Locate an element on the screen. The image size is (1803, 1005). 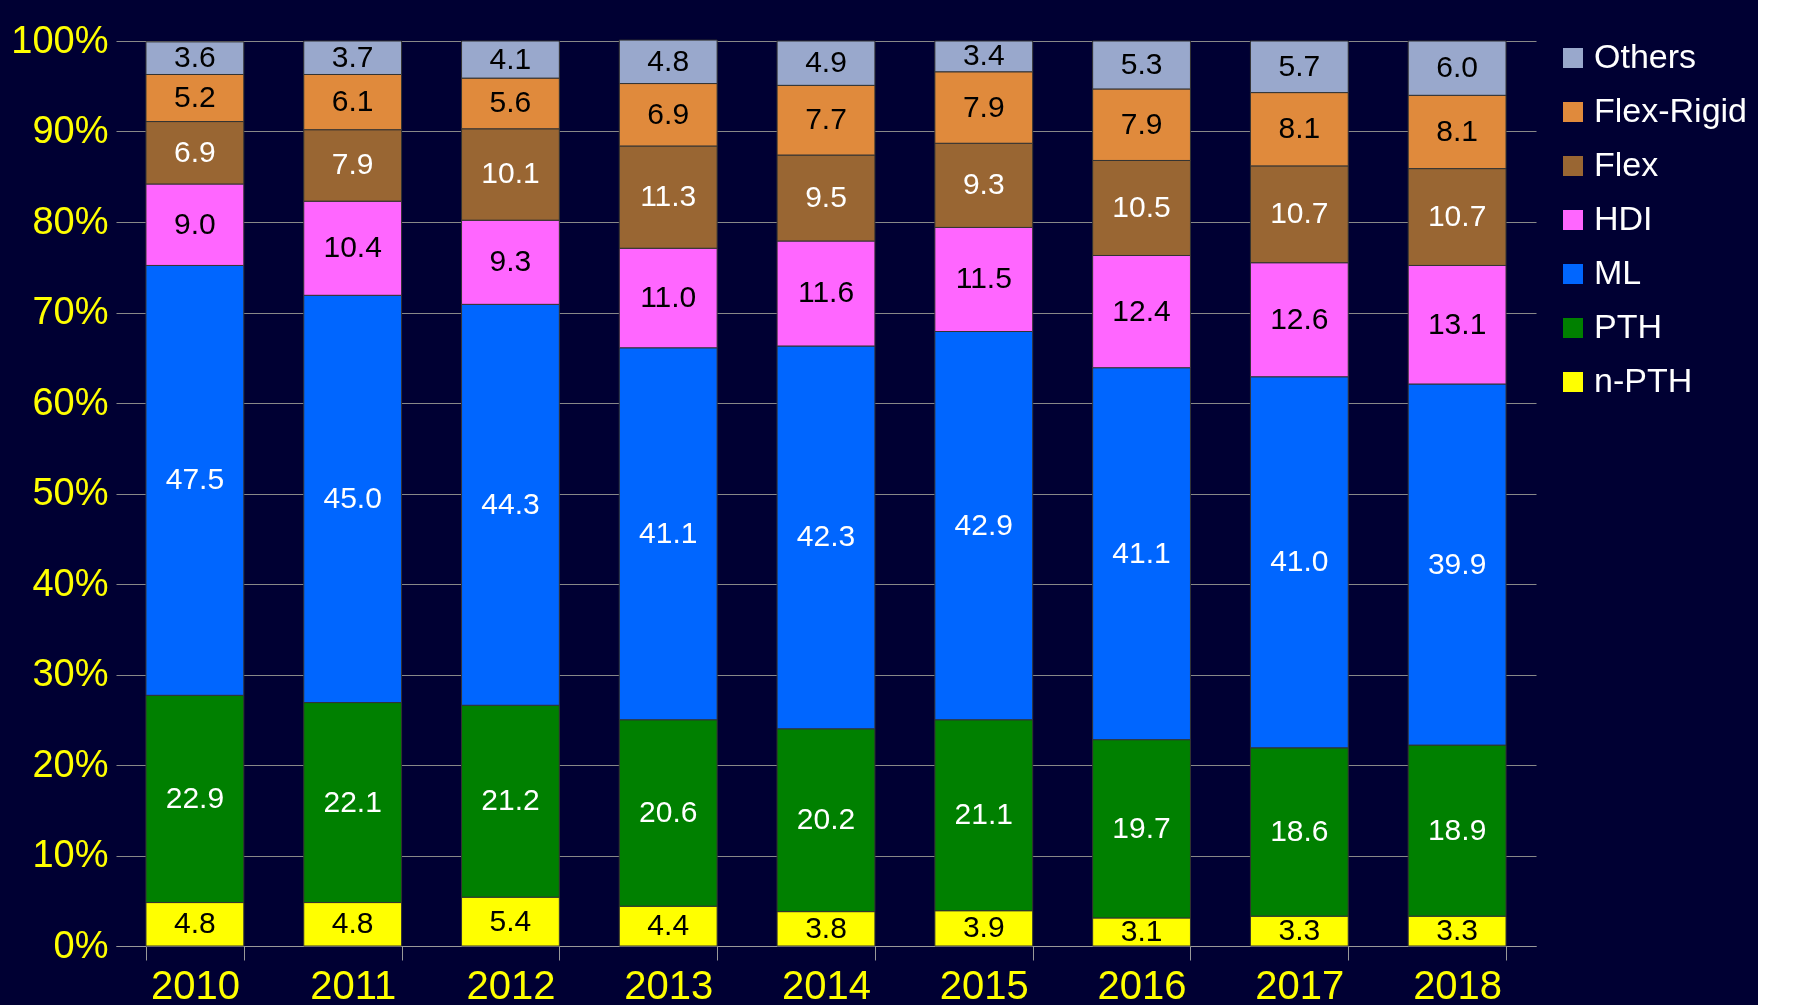
data-label: 12.6 is located at coordinates (1299, 318).